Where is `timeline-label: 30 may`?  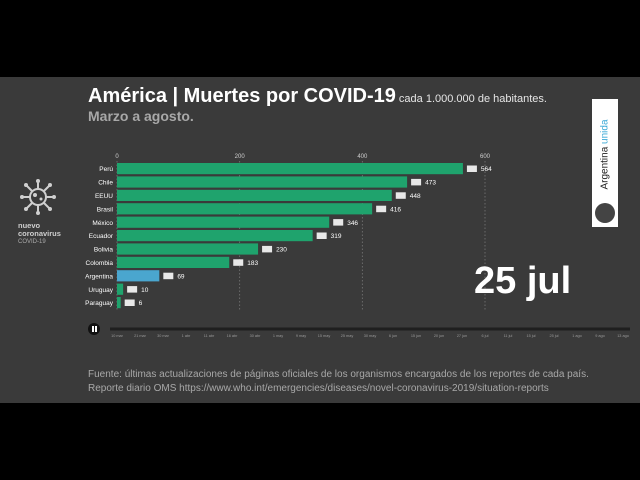 timeline-label: 30 may is located at coordinates (370, 336).